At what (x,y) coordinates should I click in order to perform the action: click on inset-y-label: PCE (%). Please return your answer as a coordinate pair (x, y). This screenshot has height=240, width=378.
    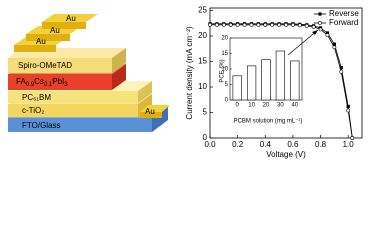
    Looking at the image, I should click on (223, 70).